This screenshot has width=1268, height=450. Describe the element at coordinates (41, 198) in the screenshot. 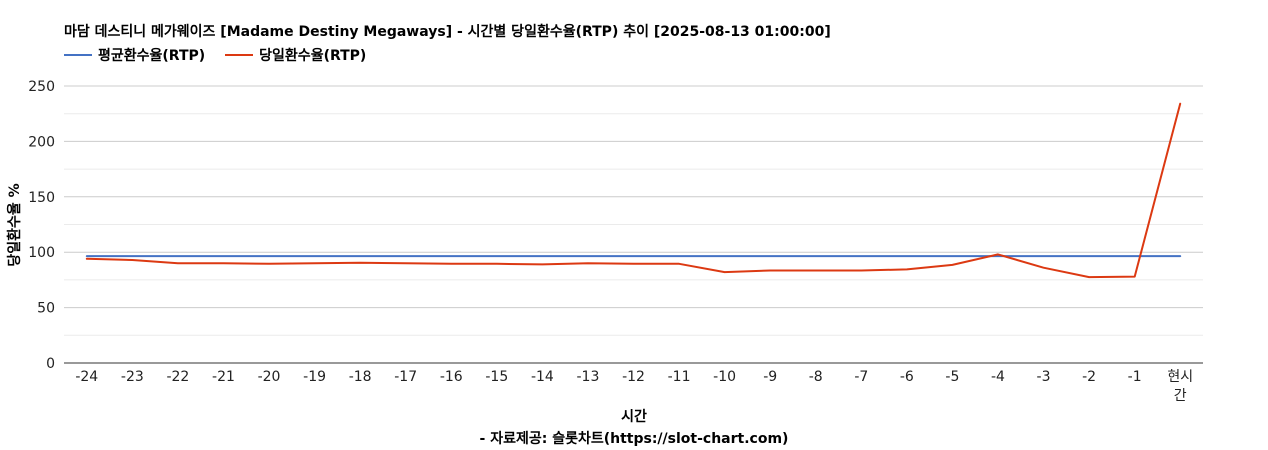

I see `y-tick-label: 150` at that location.